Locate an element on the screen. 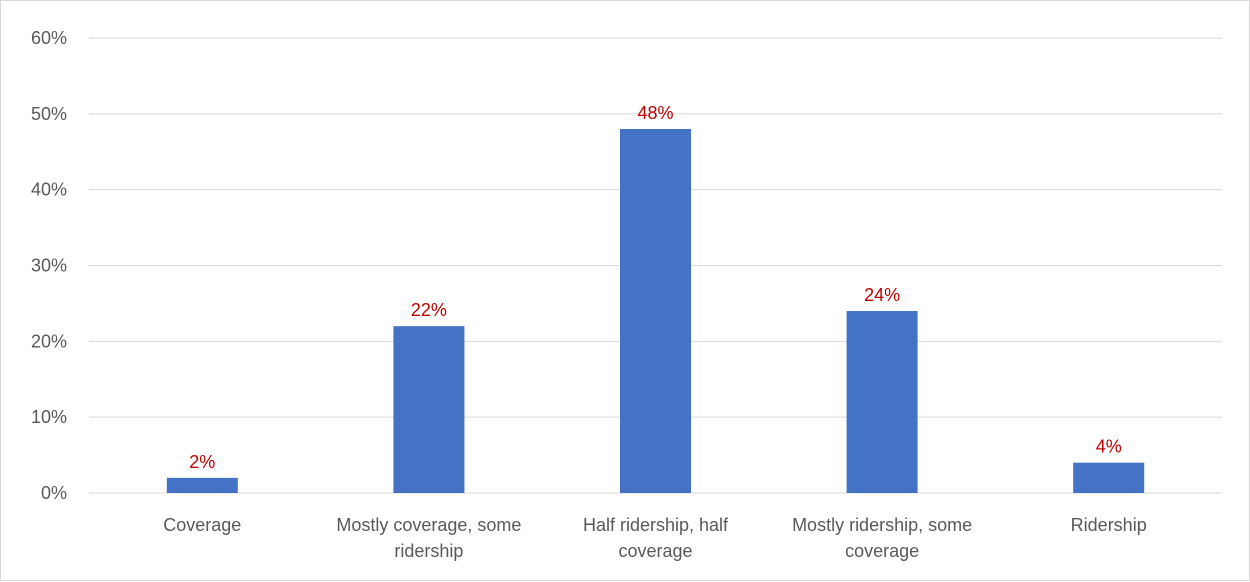  x-category-label: Coverage is located at coordinates (202, 525).